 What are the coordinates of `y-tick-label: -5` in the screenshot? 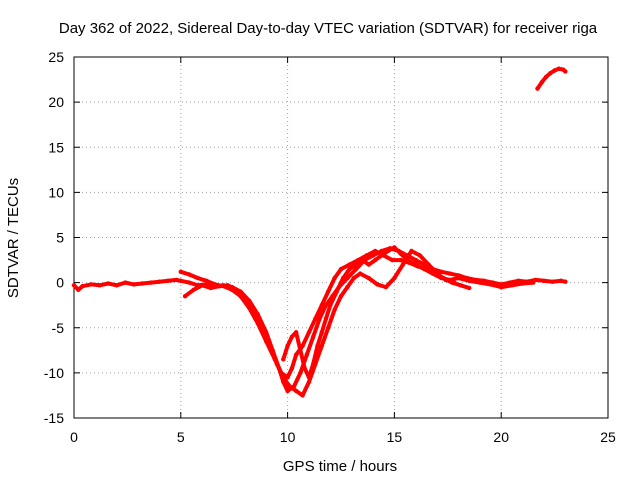 It's located at (58, 328).